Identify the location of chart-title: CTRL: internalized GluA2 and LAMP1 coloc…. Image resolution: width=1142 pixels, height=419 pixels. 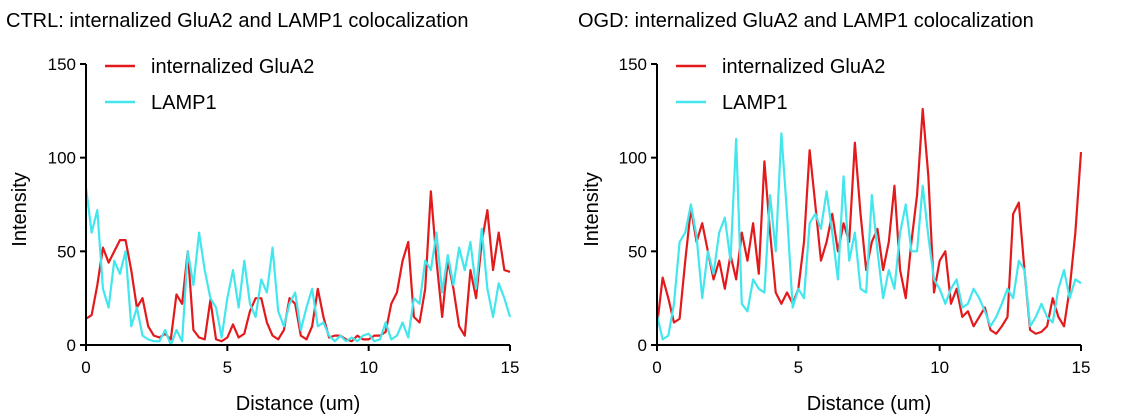
(237, 21).